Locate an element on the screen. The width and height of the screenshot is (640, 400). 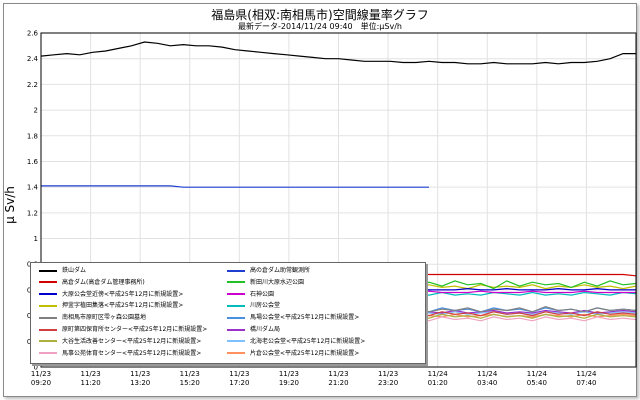
legend-label: 馬事公苑体育センター<平成25年12月に新規設置> is located at coordinates (132, 353).